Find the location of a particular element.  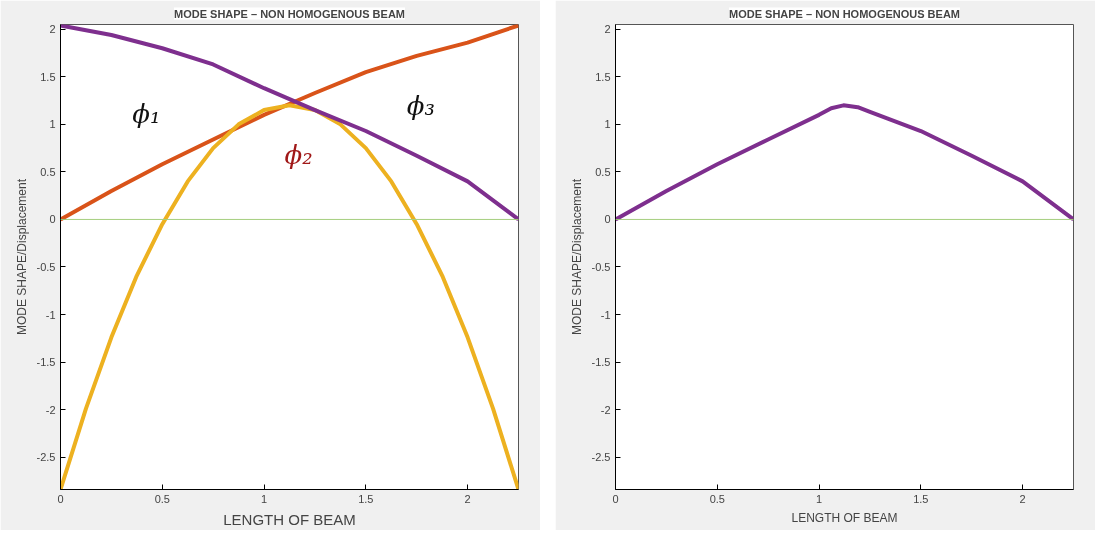

series-label: ϕ₂ is located at coordinates (298, 155).